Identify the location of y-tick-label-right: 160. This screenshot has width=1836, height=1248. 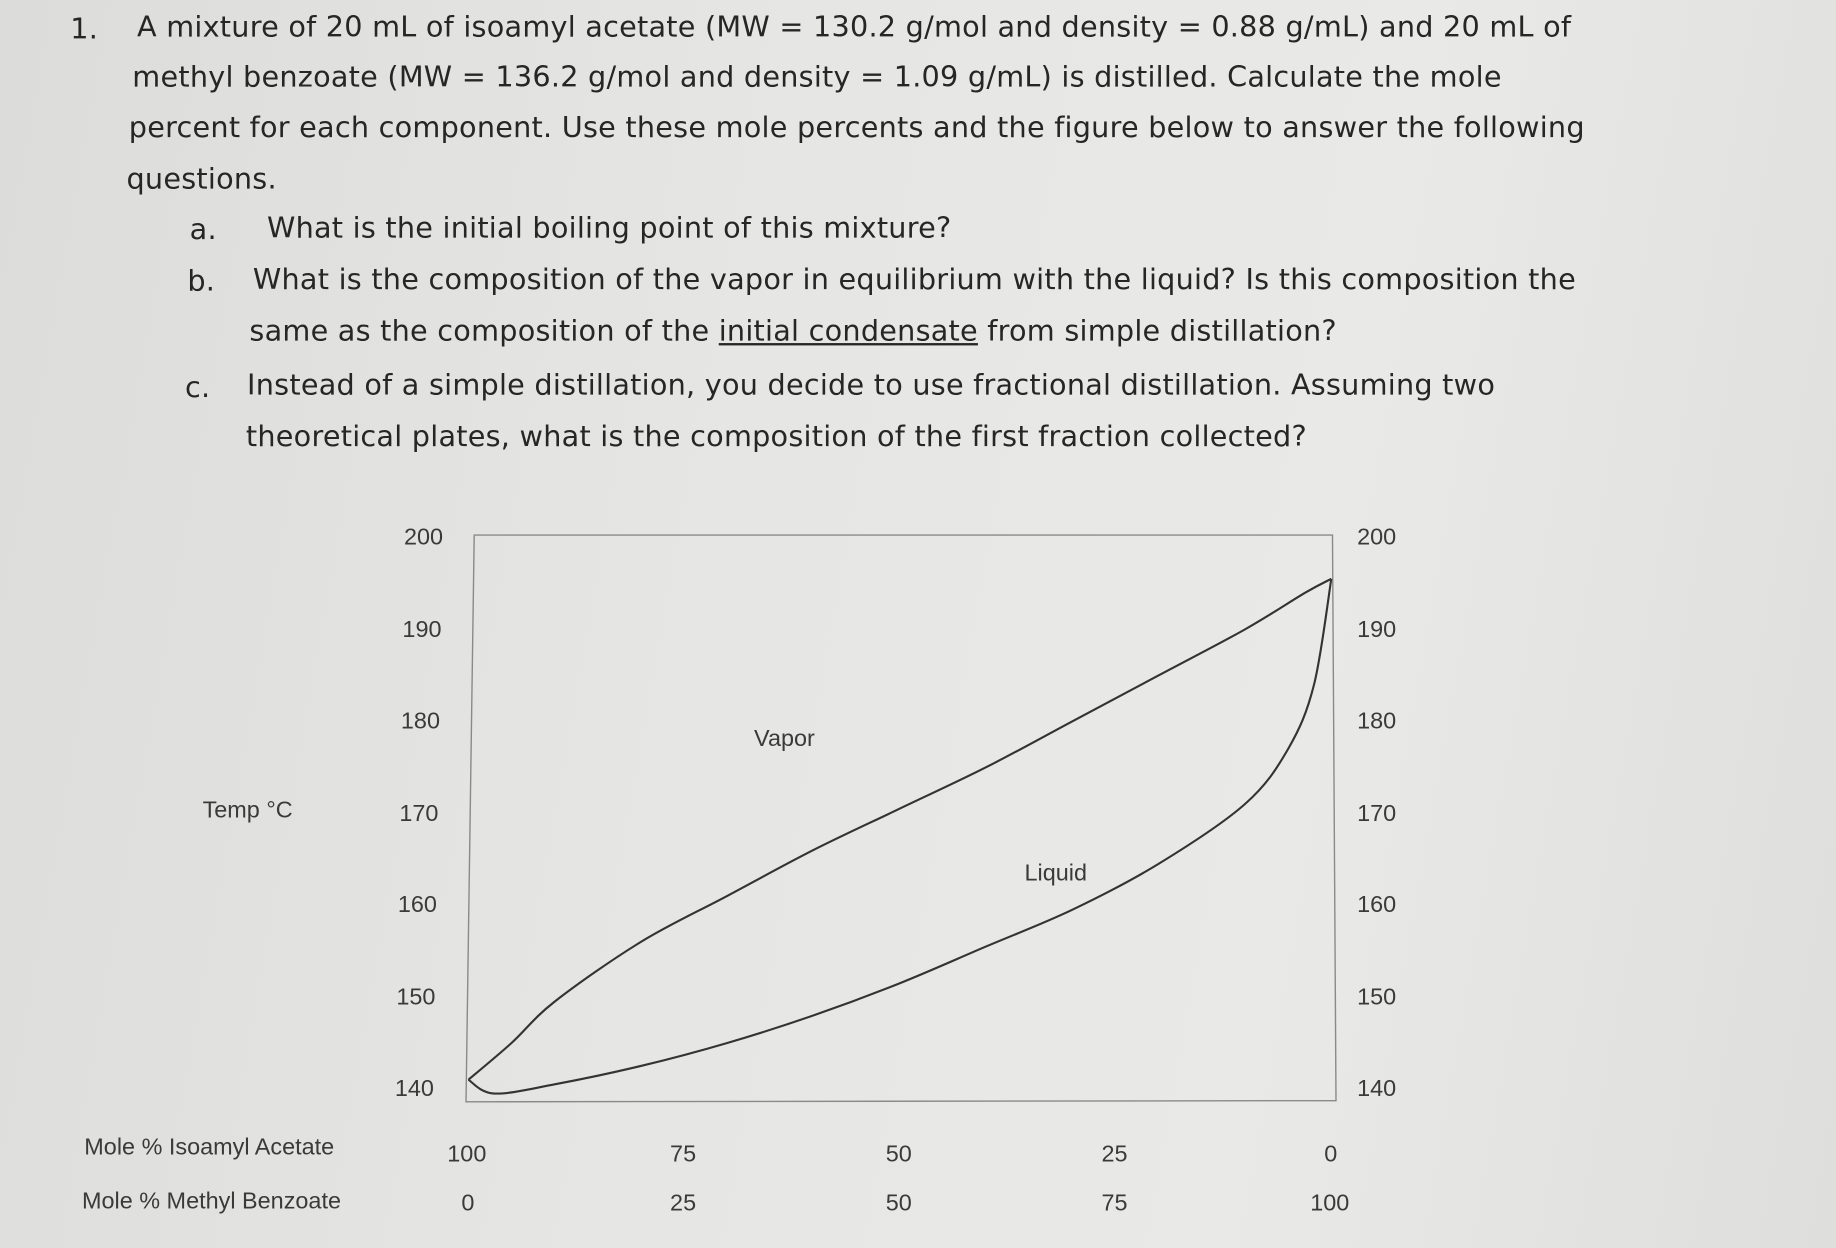
(1377, 905).